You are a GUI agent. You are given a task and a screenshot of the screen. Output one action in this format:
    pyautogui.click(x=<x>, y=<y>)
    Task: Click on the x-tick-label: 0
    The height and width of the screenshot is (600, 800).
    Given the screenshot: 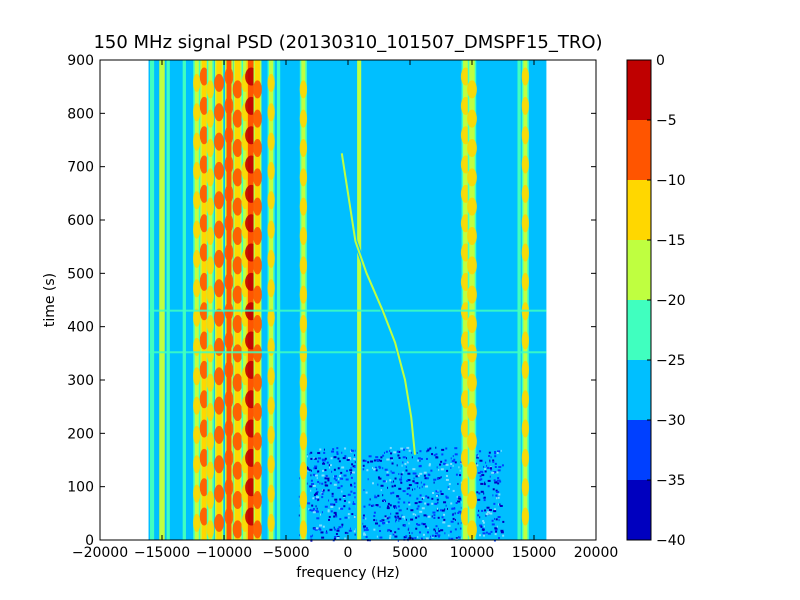 What is the action you would take?
    pyautogui.click(x=348, y=553)
    